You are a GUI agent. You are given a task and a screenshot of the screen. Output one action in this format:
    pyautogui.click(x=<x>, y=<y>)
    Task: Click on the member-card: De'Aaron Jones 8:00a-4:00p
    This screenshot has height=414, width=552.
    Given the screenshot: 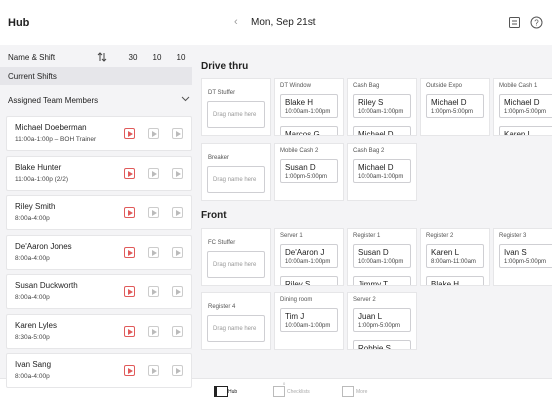 What is the action you would take?
    pyautogui.click(x=99, y=252)
    